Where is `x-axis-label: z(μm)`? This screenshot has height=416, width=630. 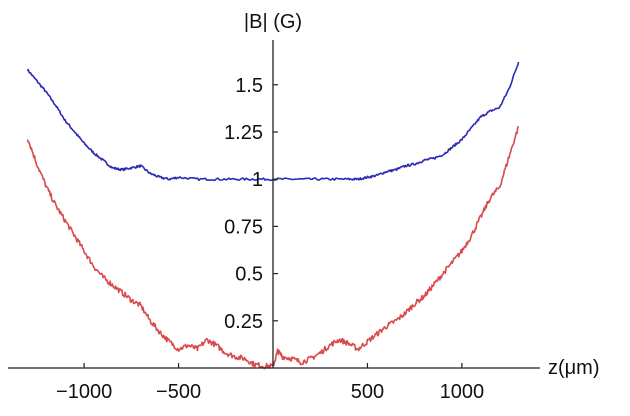
x-axis-label: z(μm) is located at coordinates (574, 368).